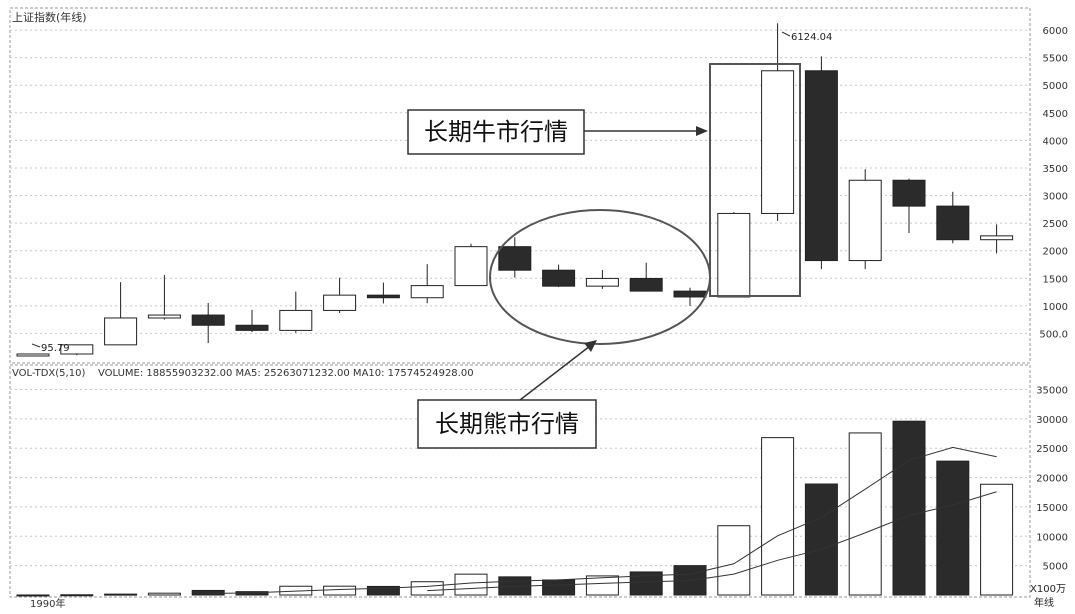 This screenshot has width=1075, height=614. Describe the element at coordinates (496, 132) in the screenshot. I see `bull-callout-text: 长期牛市行情` at that location.